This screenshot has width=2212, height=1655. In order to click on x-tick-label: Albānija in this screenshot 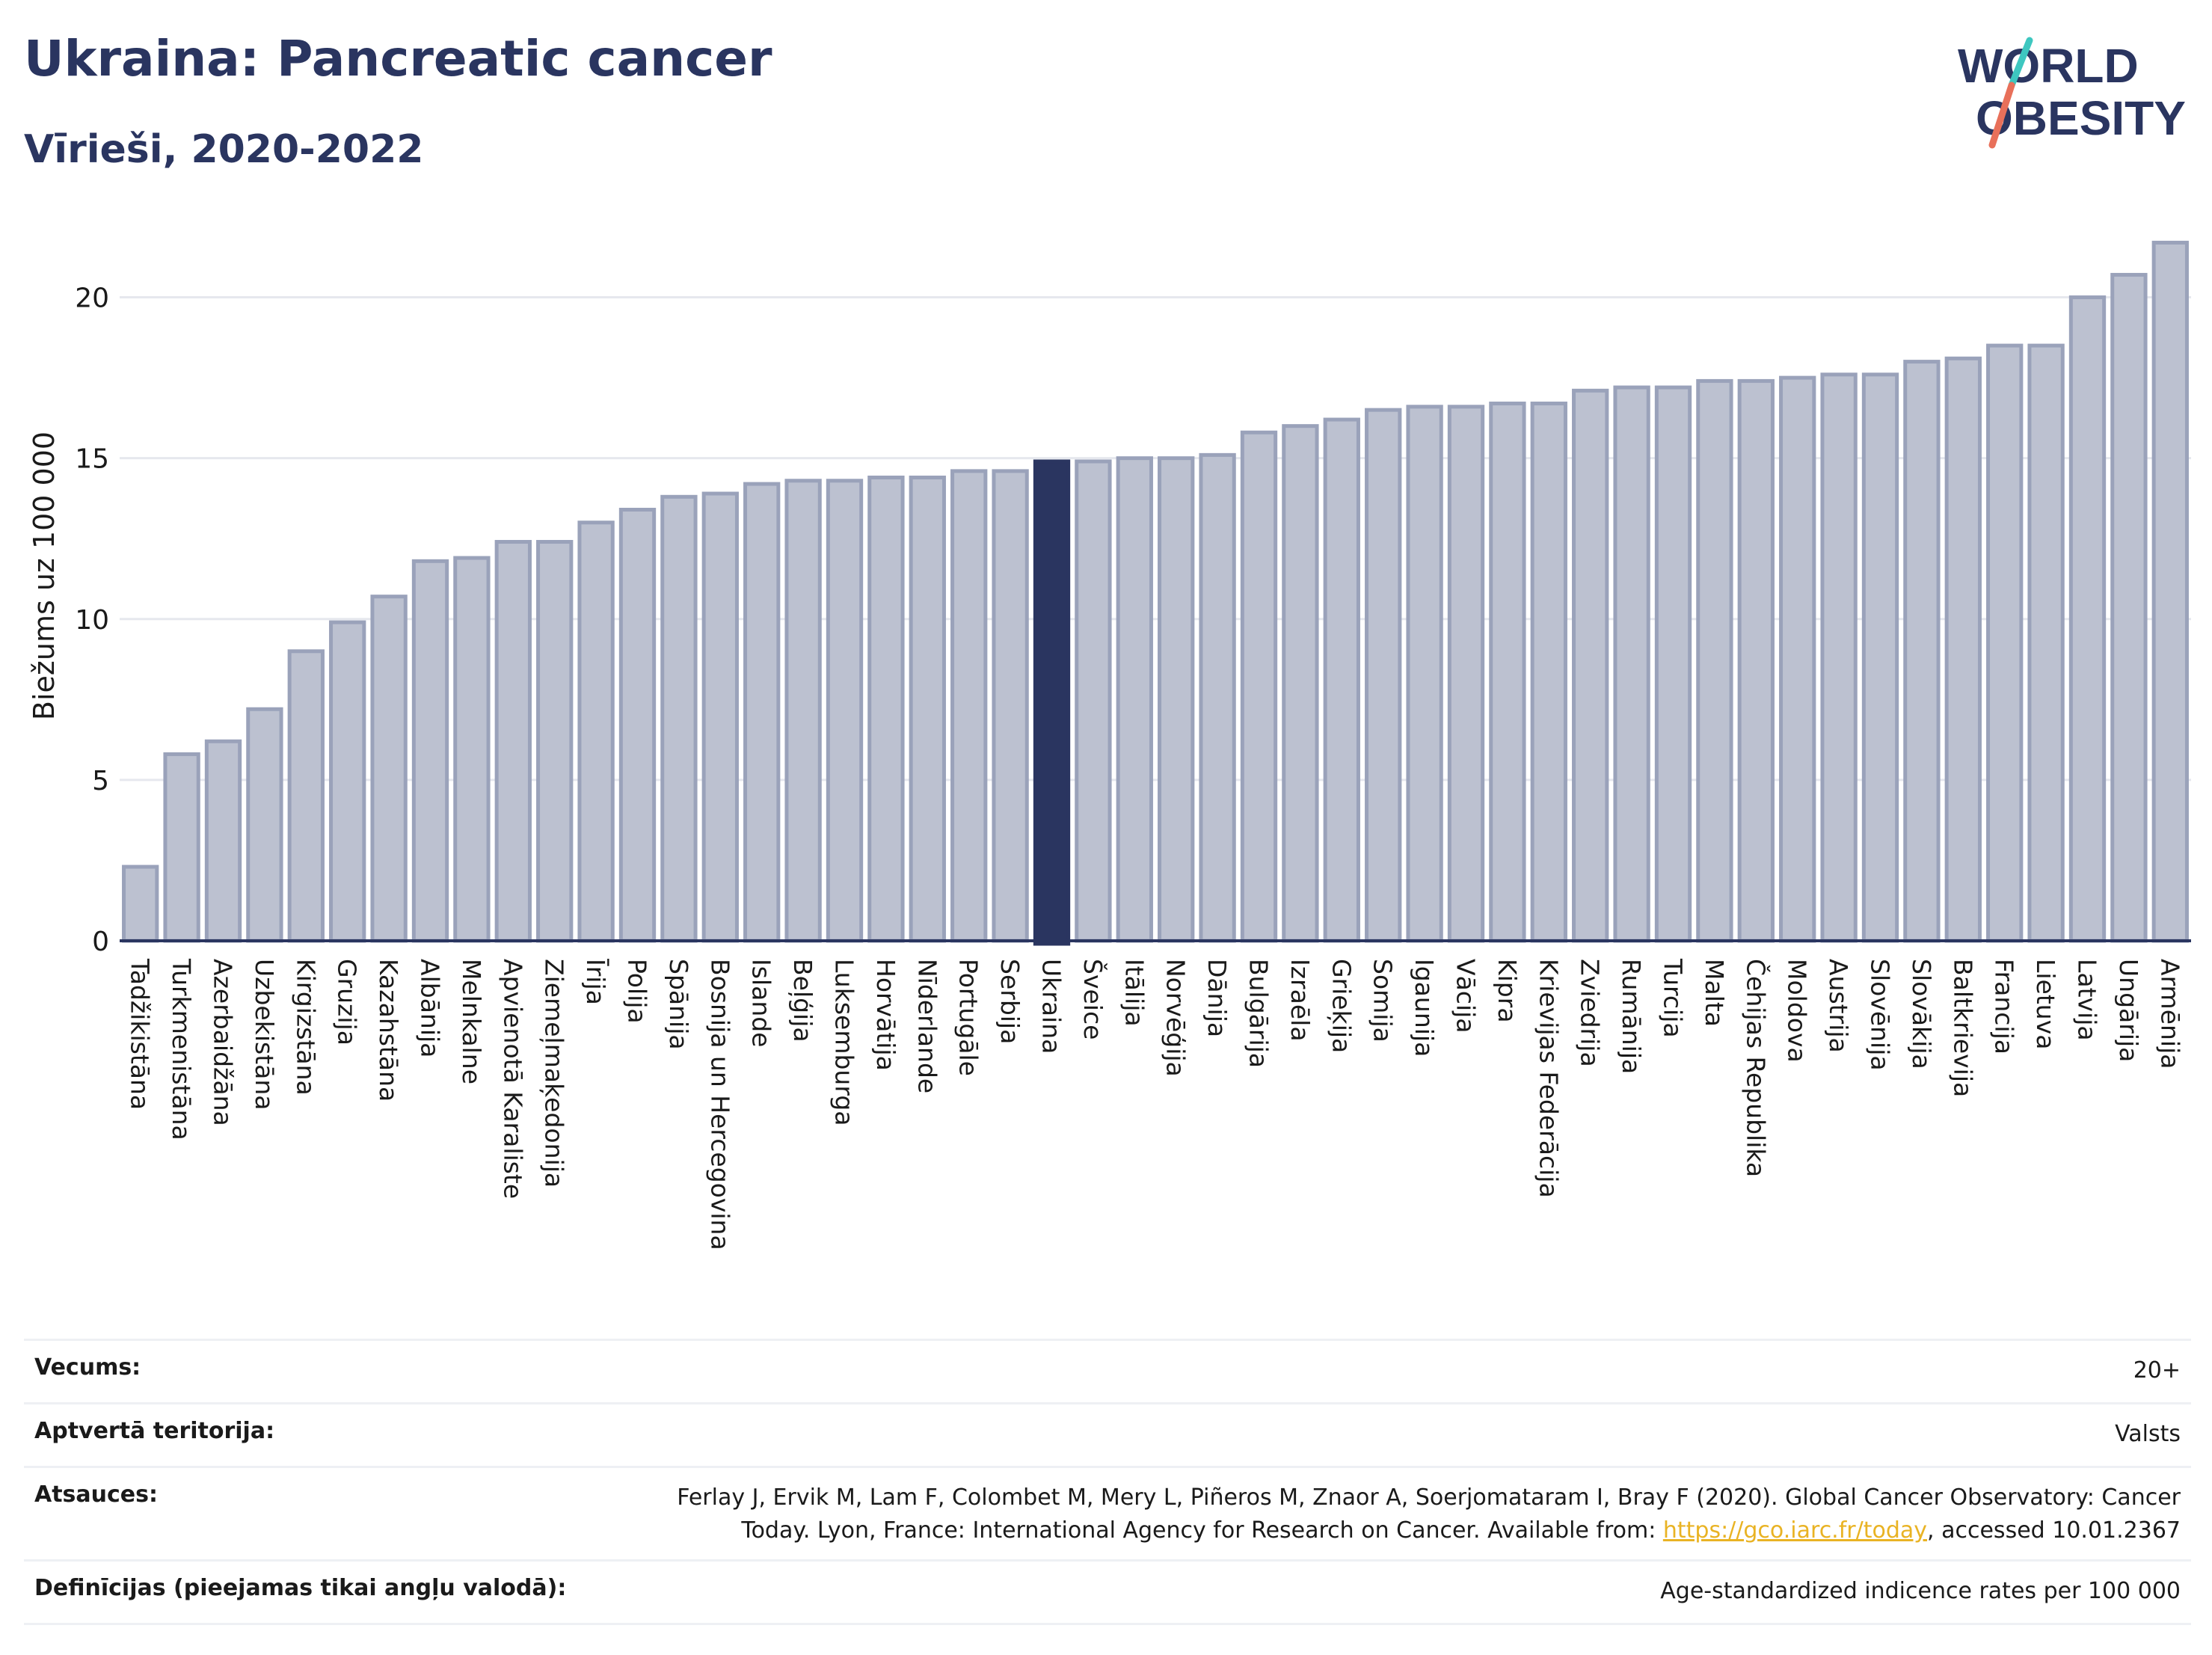, I will do `click(430, 1008)`.